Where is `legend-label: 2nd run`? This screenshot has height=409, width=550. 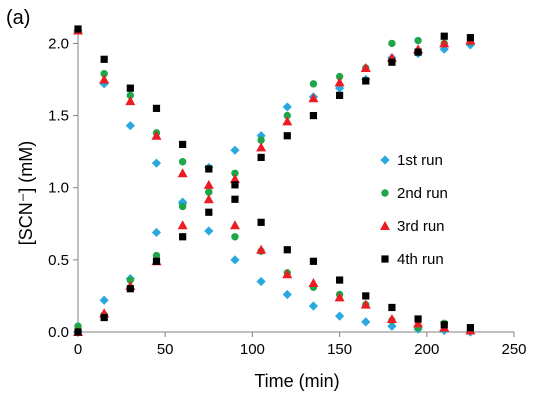 legend-label: 2nd run is located at coordinates (422, 193).